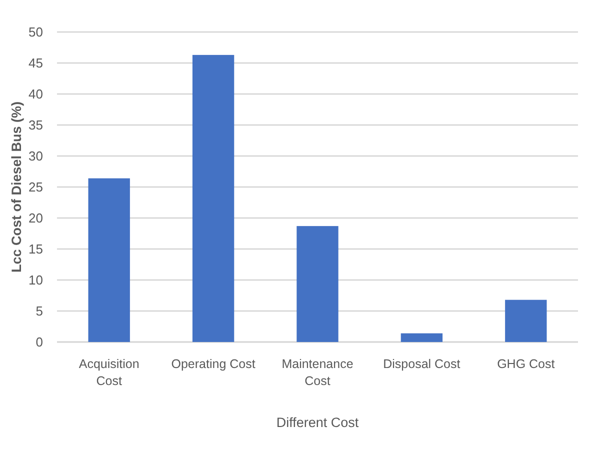 The width and height of the screenshot is (592, 455). What do you see at coordinates (317, 422) in the screenshot?
I see `x-axis-title: Different Cost` at bounding box center [317, 422].